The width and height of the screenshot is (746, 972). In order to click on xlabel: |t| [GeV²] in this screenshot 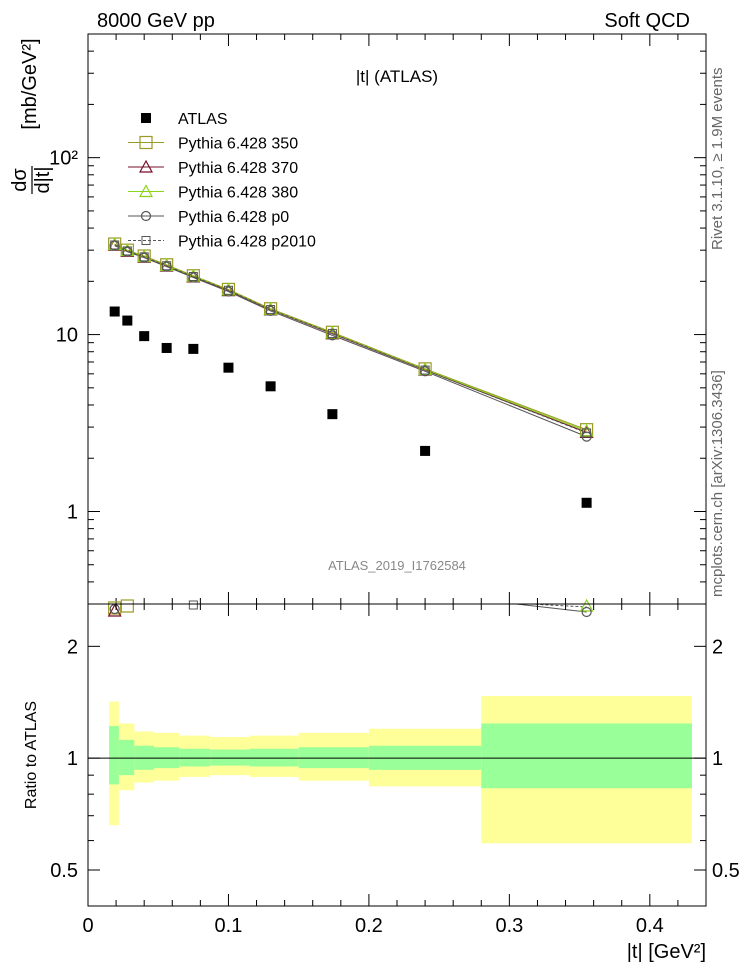, I will do `click(666, 952)`.